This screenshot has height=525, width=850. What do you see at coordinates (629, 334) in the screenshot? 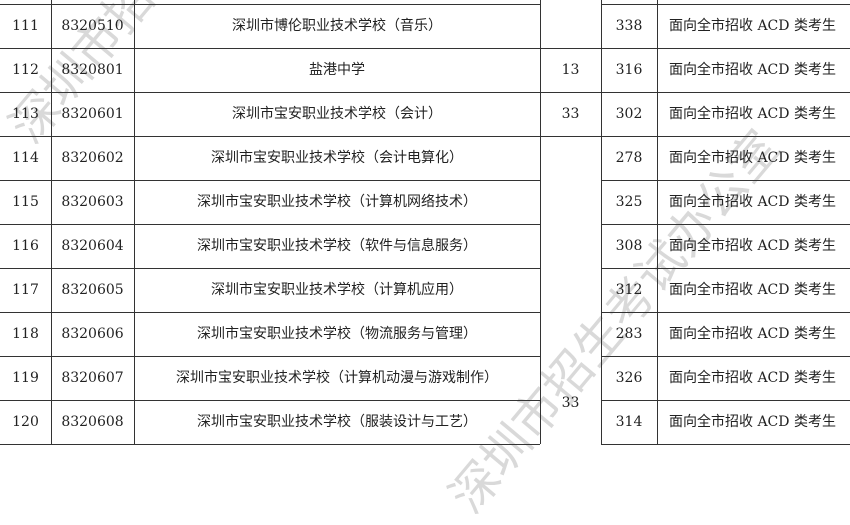
I see `cell-score: 283` at bounding box center [629, 334].